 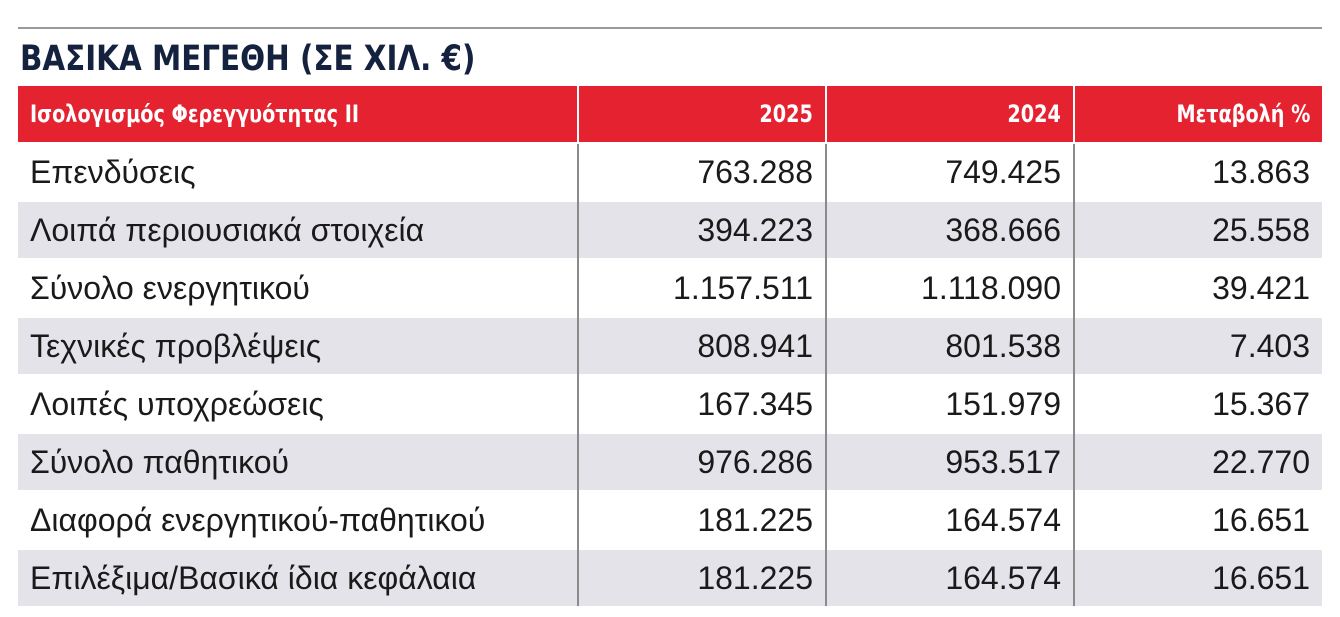 I want to click on row-label: Επιλέξιμα/Βασικά ίδια κεφάλαια, so click(x=298, y=577).